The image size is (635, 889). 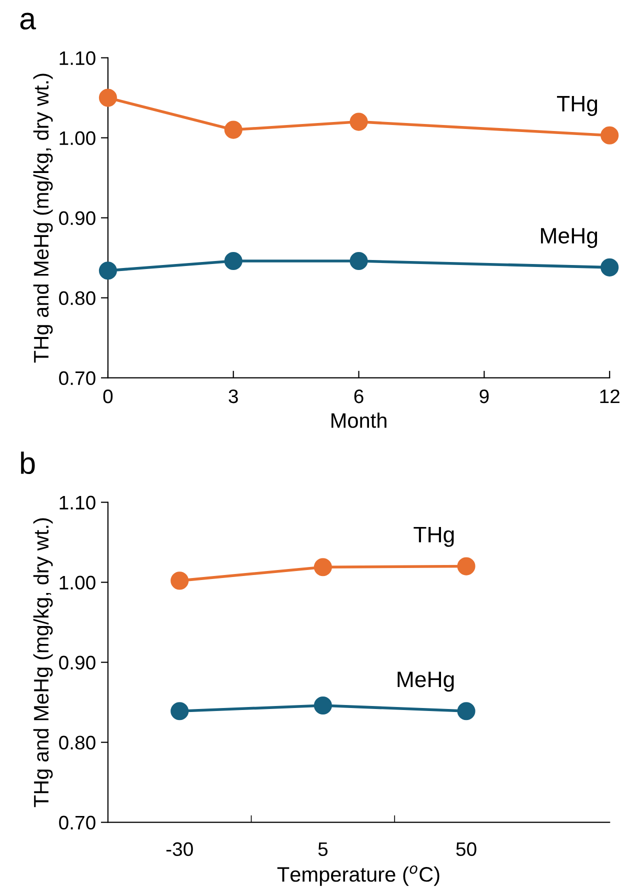 I want to click on x-tick-label: 0, so click(x=108, y=396).